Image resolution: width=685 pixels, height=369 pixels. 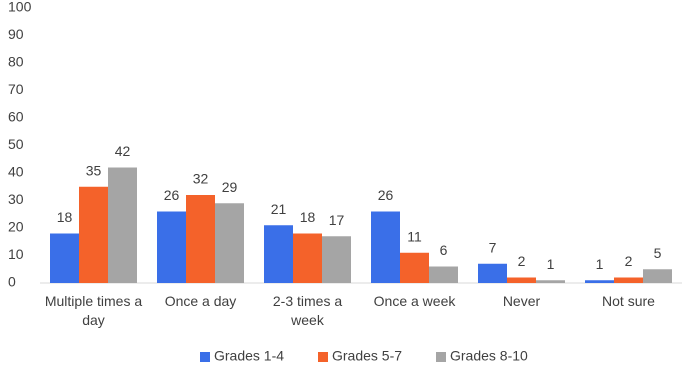 What do you see at coordinates (12, 282) in the screenshot?
I see `y-tick-label: 0` at bounding box center [12, 282].